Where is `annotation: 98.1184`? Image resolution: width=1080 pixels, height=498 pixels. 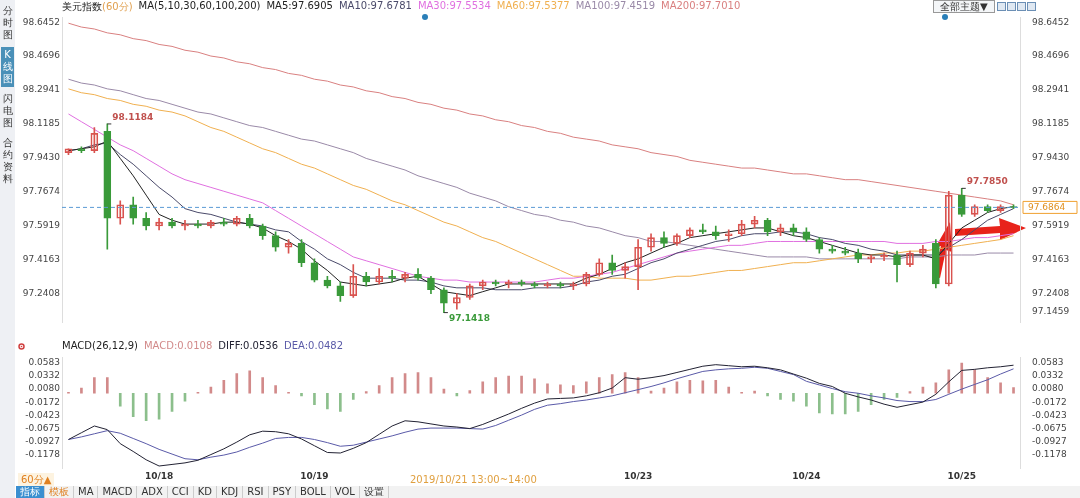
annotation: 98.1184 is located at coordinates (133, 116).